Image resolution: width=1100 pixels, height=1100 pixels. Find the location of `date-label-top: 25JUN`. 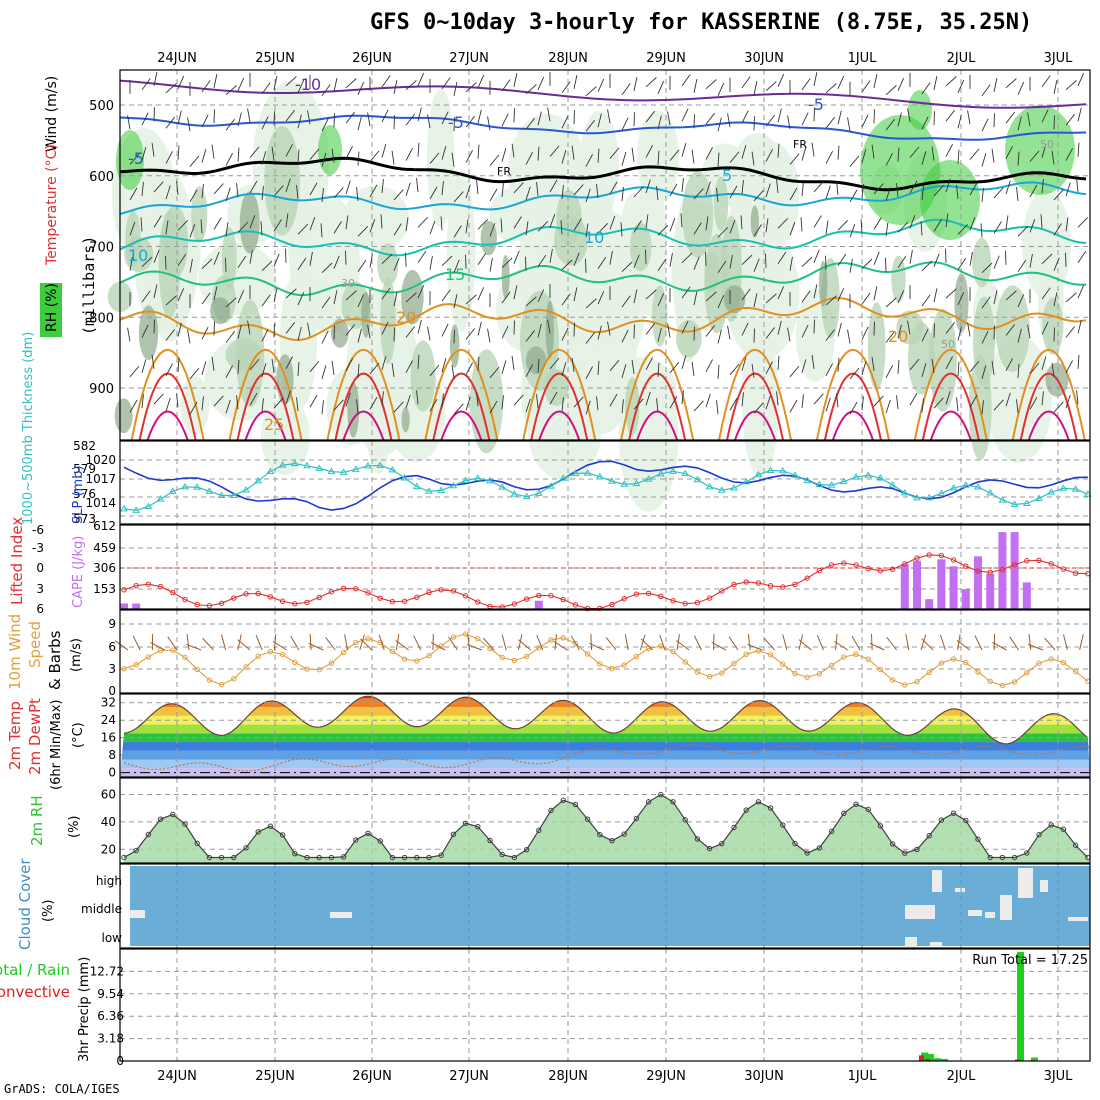

date-label-top: 25JUN is located at coordinates (275, 58).